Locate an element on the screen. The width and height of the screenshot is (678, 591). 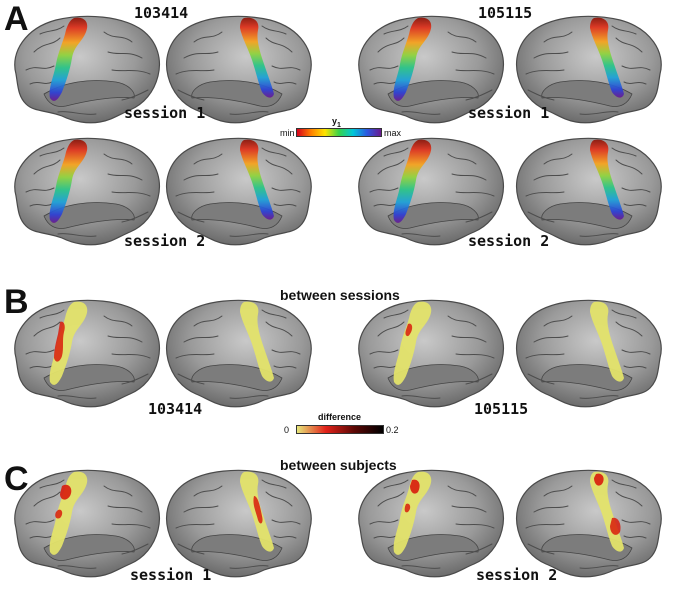
session2-label-a-left: session 2 is located at coordinates (164, 241).